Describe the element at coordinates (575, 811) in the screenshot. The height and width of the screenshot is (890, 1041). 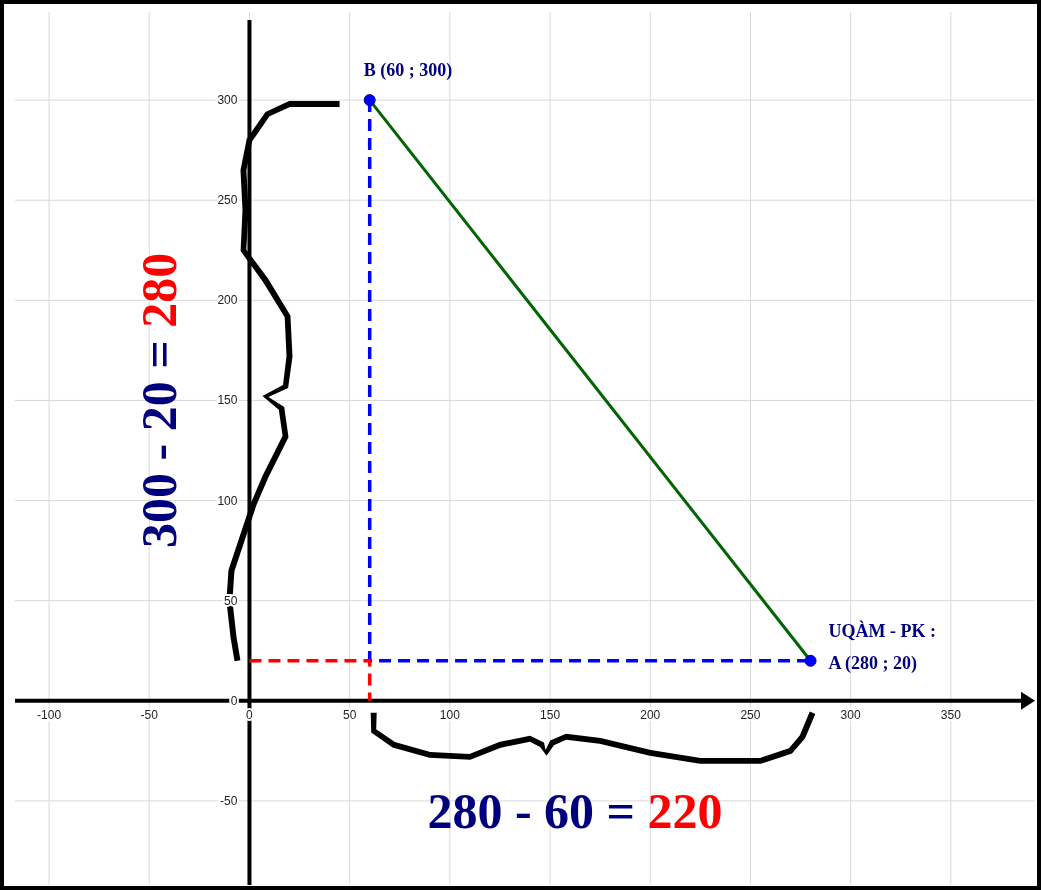
I see `annotation: 280 - 60 = 220` at that location.